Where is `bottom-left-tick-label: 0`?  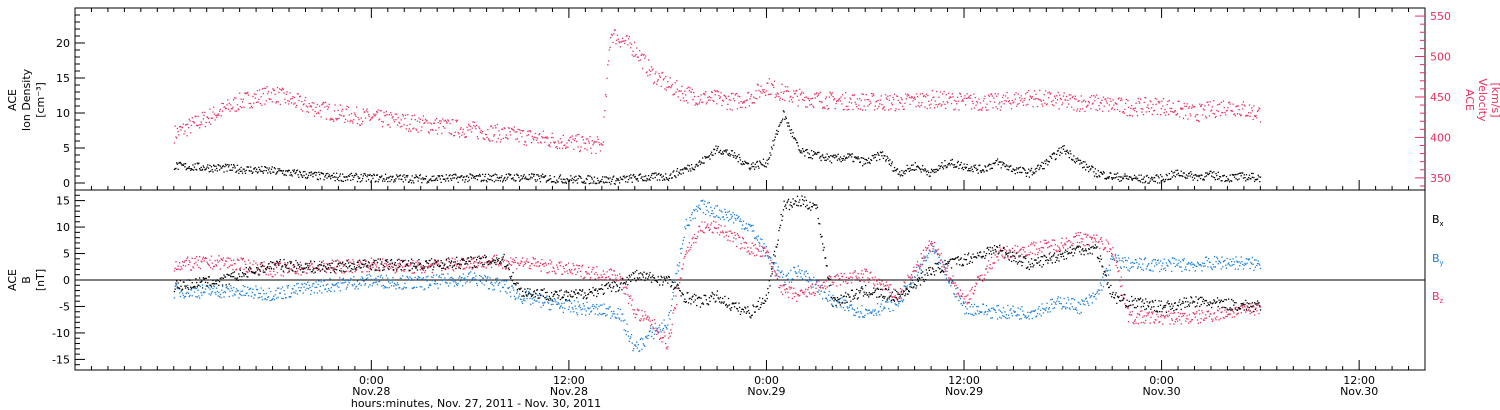 bottom-left-tick-label: 0 is located at coordinates (66, 280).